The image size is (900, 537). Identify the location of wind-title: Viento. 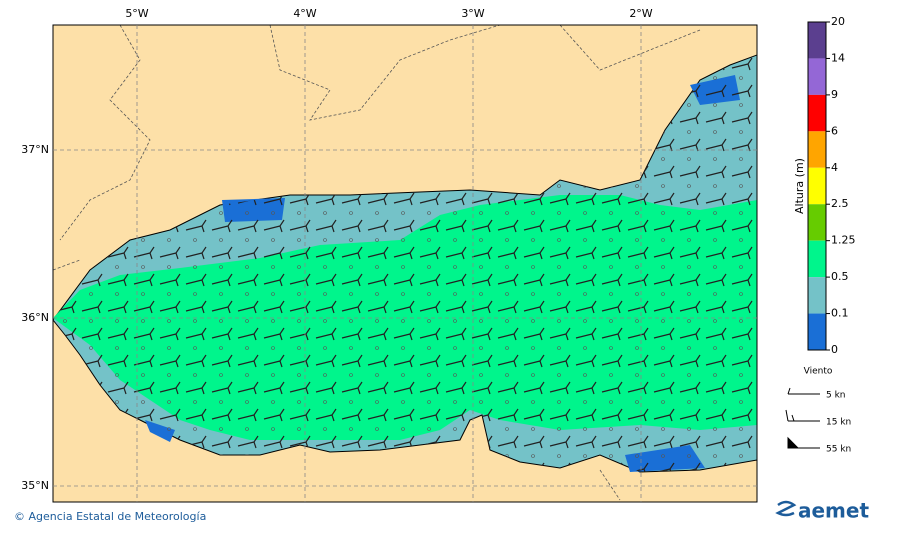
(818, 372).